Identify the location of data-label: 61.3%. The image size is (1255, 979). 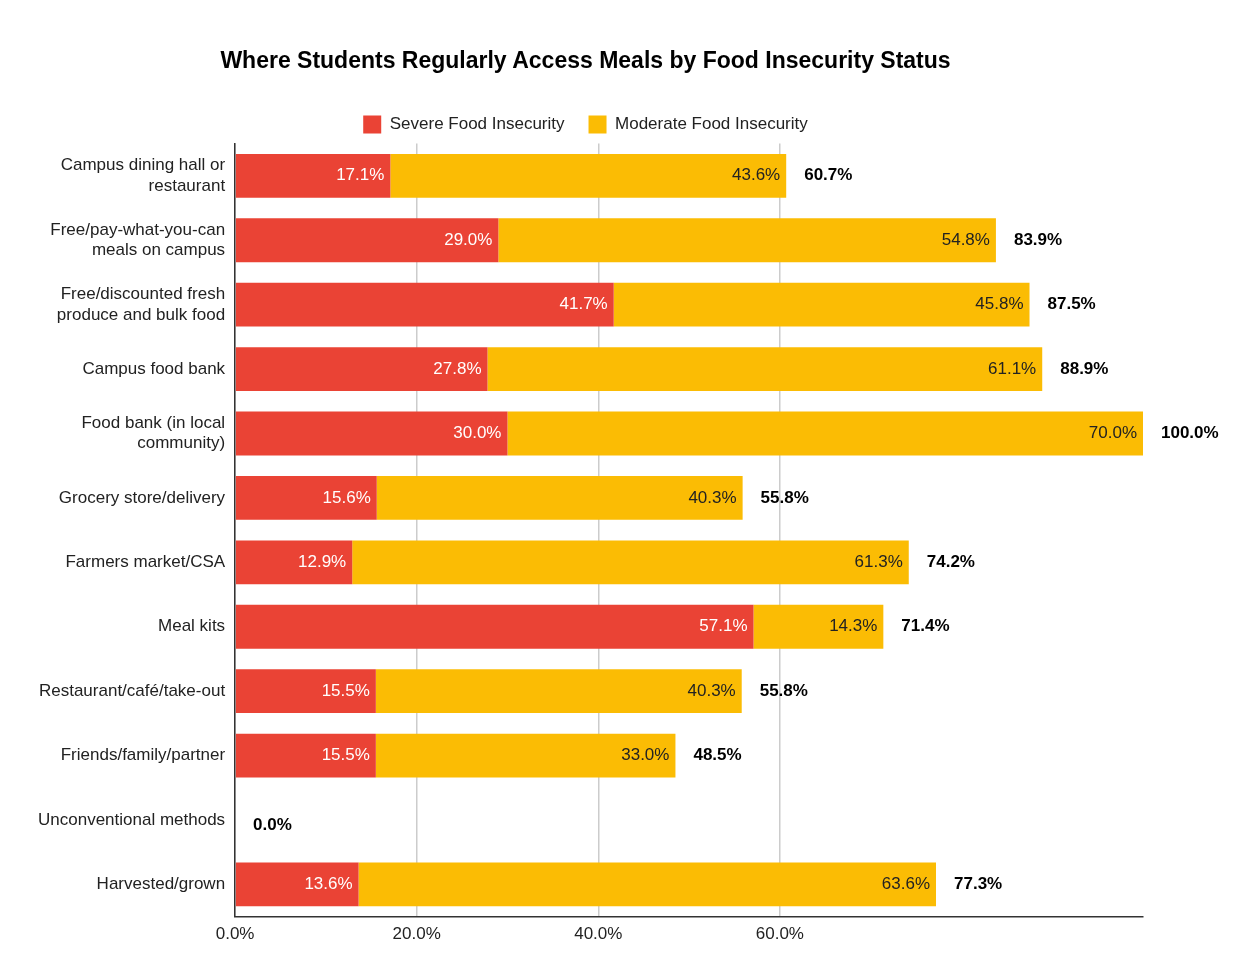
(878, 561).